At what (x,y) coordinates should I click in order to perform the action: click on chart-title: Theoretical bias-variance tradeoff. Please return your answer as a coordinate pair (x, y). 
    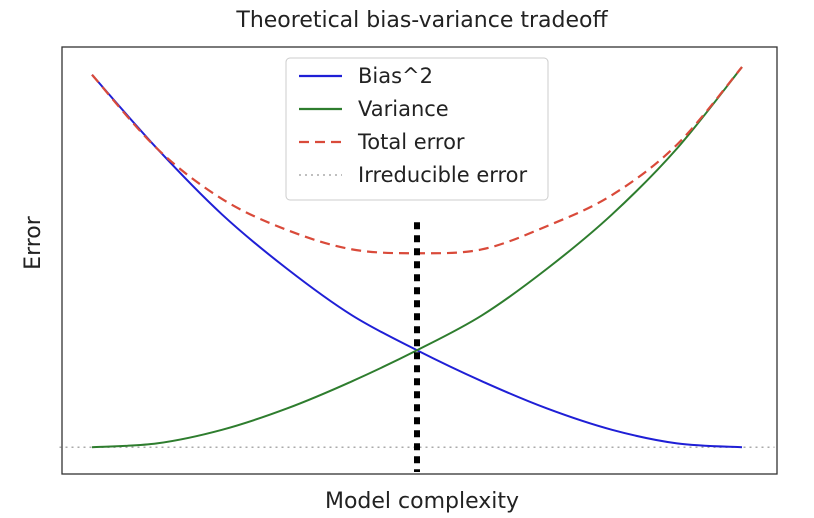
    Looking at the image, I should click on (421, 20).